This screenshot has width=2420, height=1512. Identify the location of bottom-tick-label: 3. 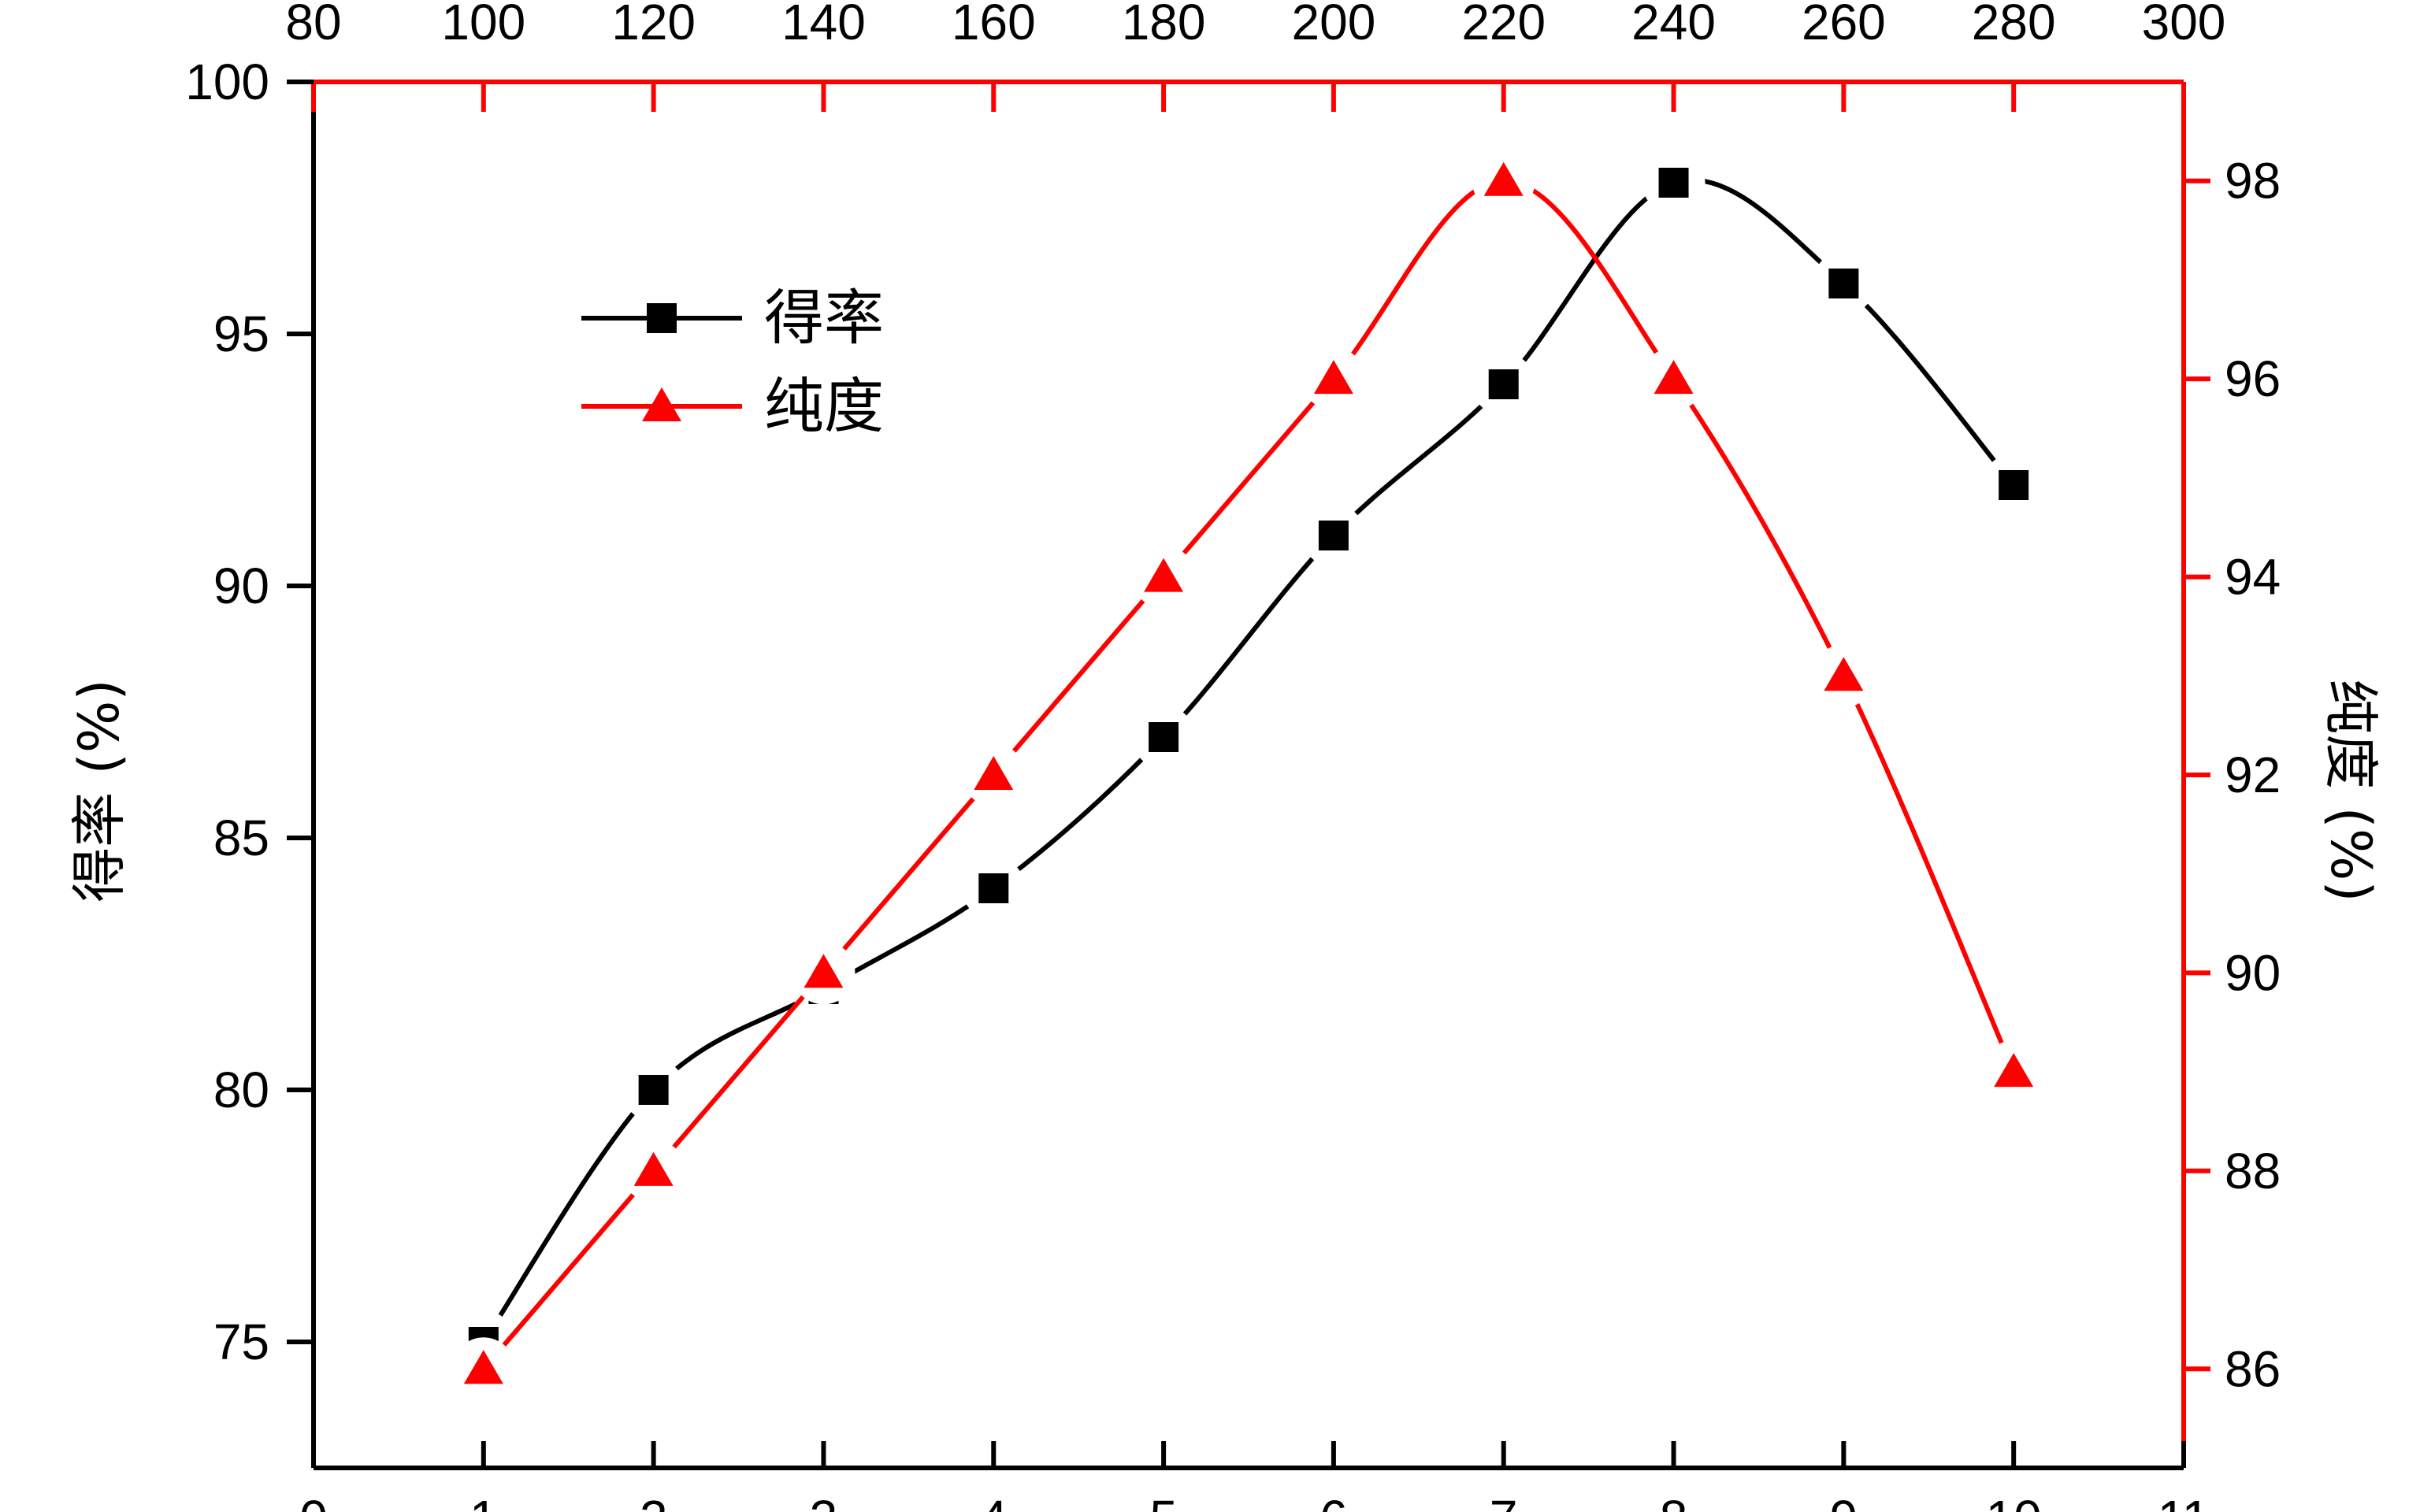
(824, 1501).